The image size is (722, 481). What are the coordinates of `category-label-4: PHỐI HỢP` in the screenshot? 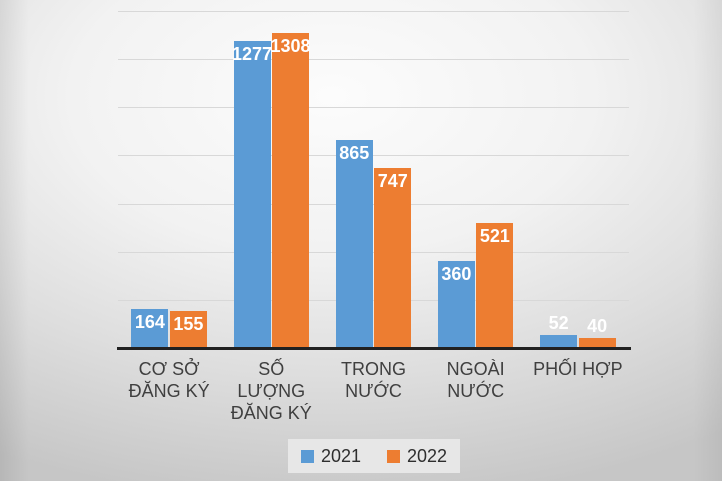 It's located at (578, 369).